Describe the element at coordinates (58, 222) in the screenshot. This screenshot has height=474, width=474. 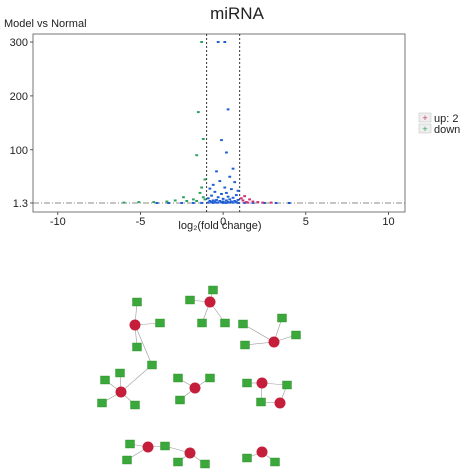
I see `x-tick-label: -10` at that location.